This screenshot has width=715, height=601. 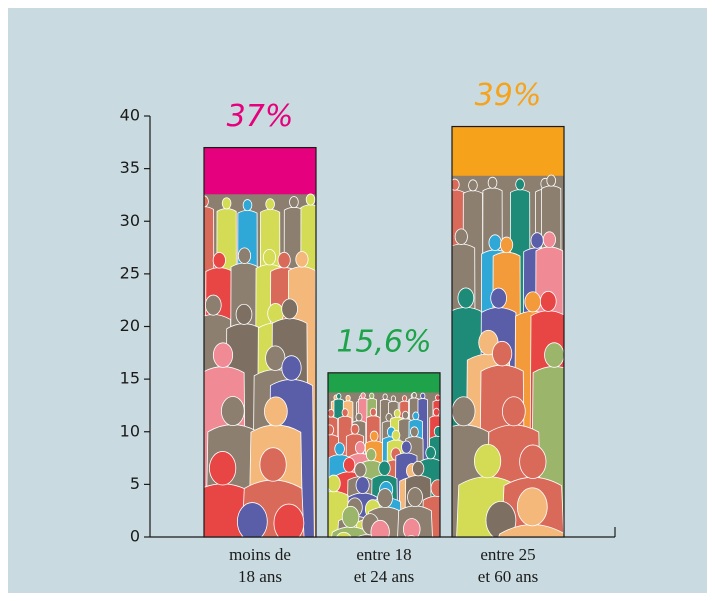 What do you see at coordinates (130, 167) in the screenshot?
I see `y-tick-label: 35` at bounding box center [130, 167].